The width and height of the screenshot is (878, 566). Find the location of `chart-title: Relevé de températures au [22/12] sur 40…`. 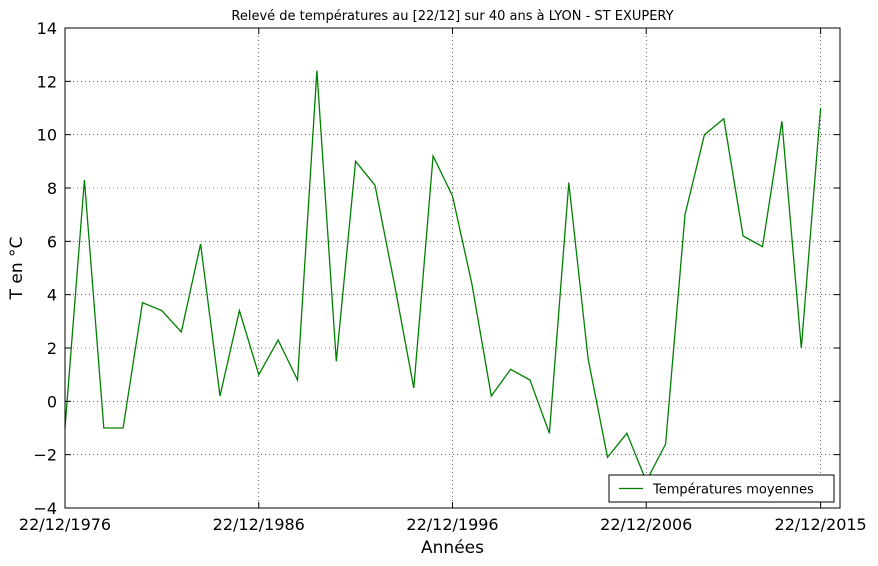

chart-title: Relevé de températures au [22/12] sur 40… is located at coordinates (452, 16).